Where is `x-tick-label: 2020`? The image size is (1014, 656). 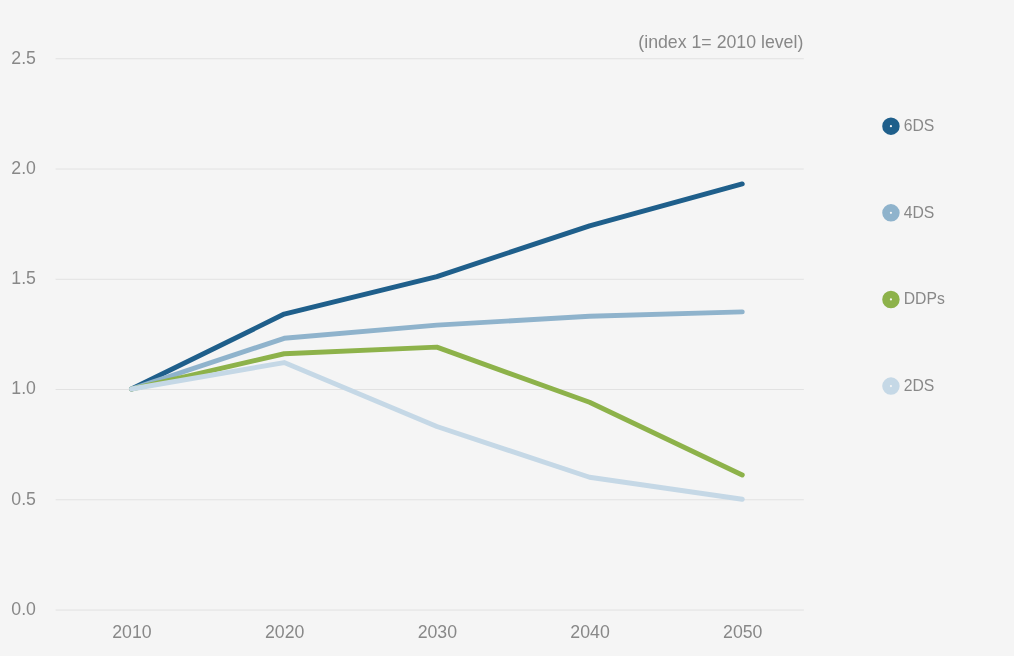 x-tick-label: 2020 is located at coordinates (284, 631).